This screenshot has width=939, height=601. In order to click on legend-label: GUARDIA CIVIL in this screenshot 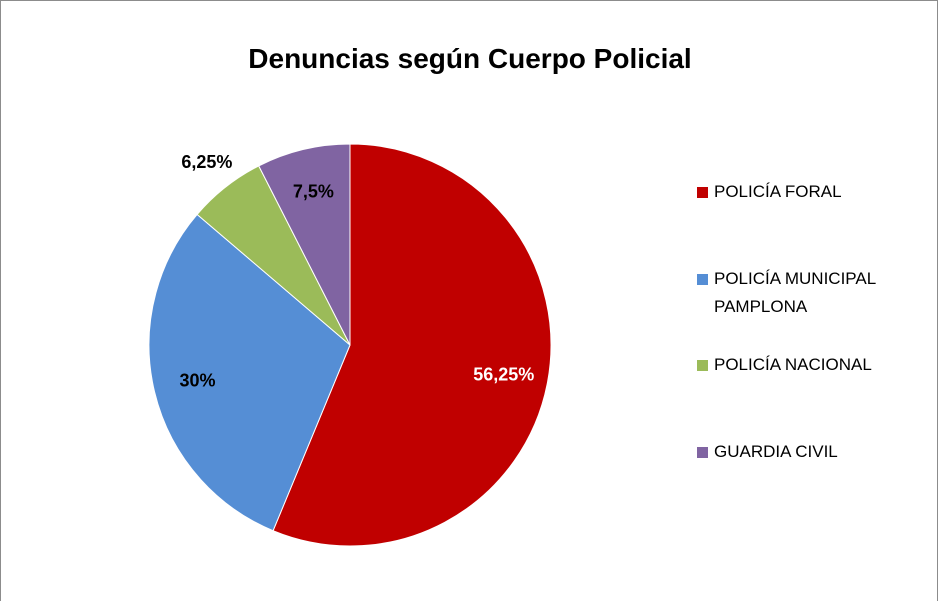, I will do `click(776, 451)`.